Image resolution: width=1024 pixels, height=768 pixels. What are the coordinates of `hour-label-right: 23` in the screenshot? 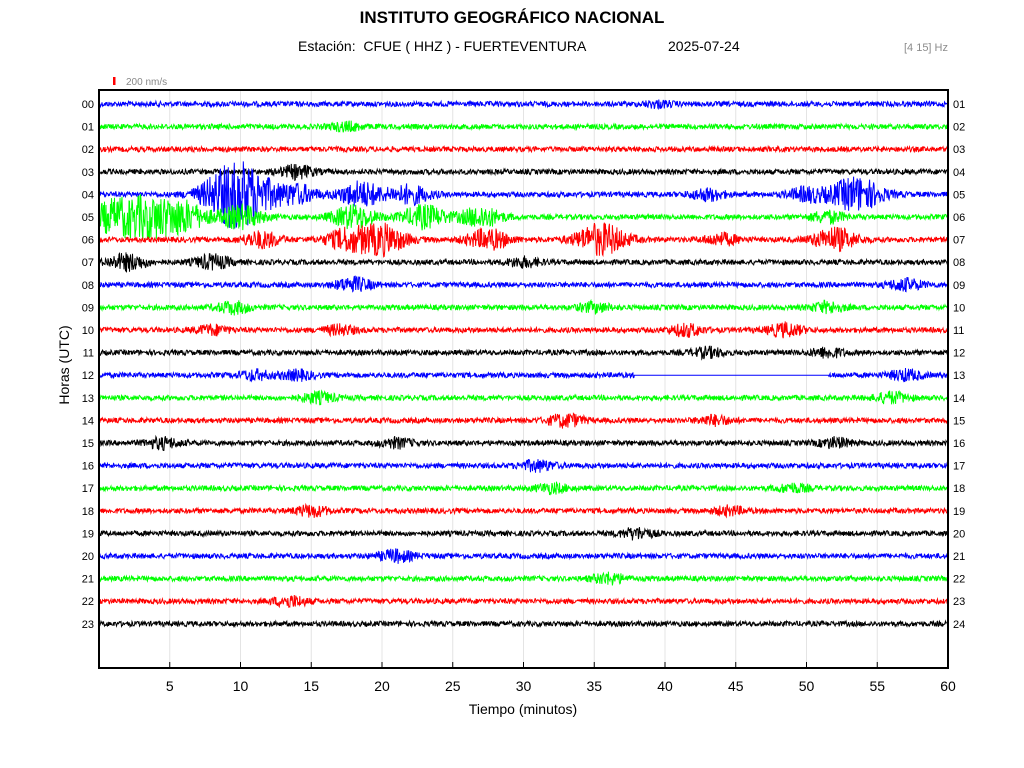 It's located at (959, 602).